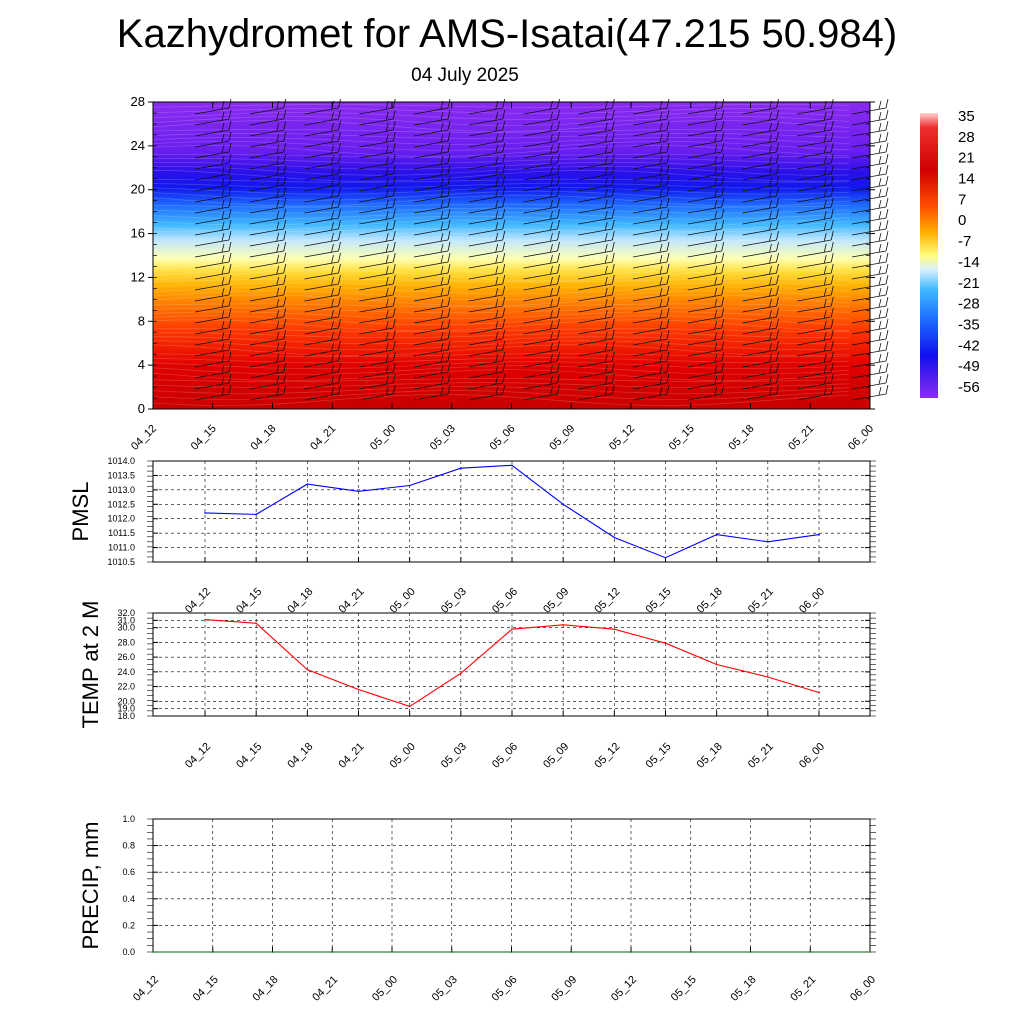 The width and height of the screenshot is (1024, 1024). I want to click on x-tick-label: 05_09, so click(556, 756).